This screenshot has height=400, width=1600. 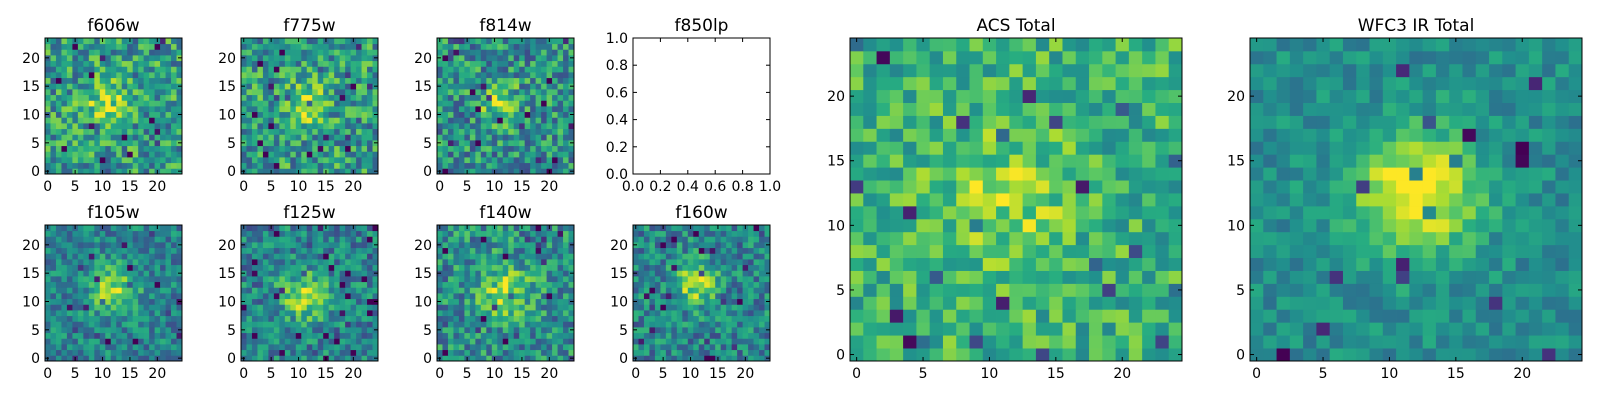 What do you see at coordinates (31, 246) in the screenshot?
I see `y-tick-label: 20` at bounding box center [31, 246].